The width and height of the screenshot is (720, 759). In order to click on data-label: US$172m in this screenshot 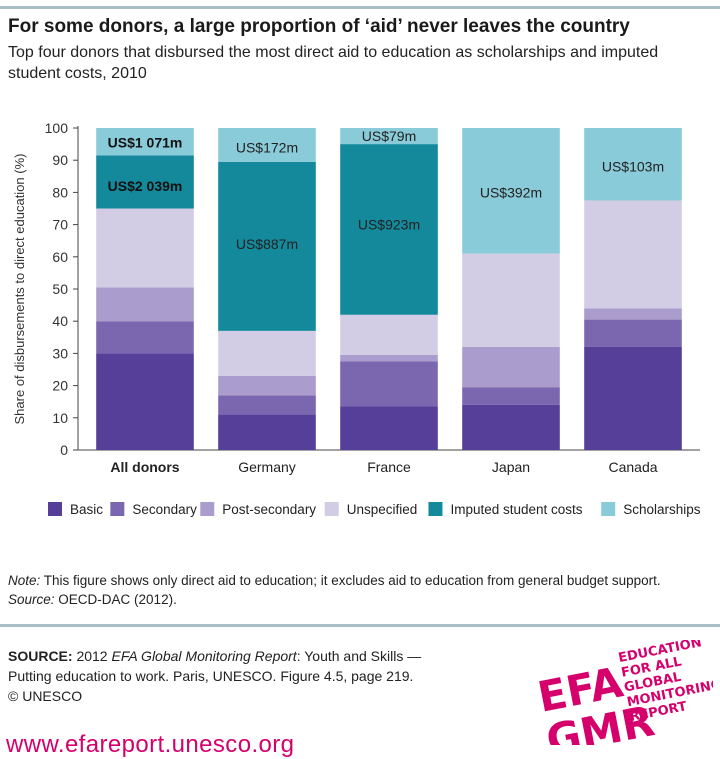, I will do `click(267, 147)`.